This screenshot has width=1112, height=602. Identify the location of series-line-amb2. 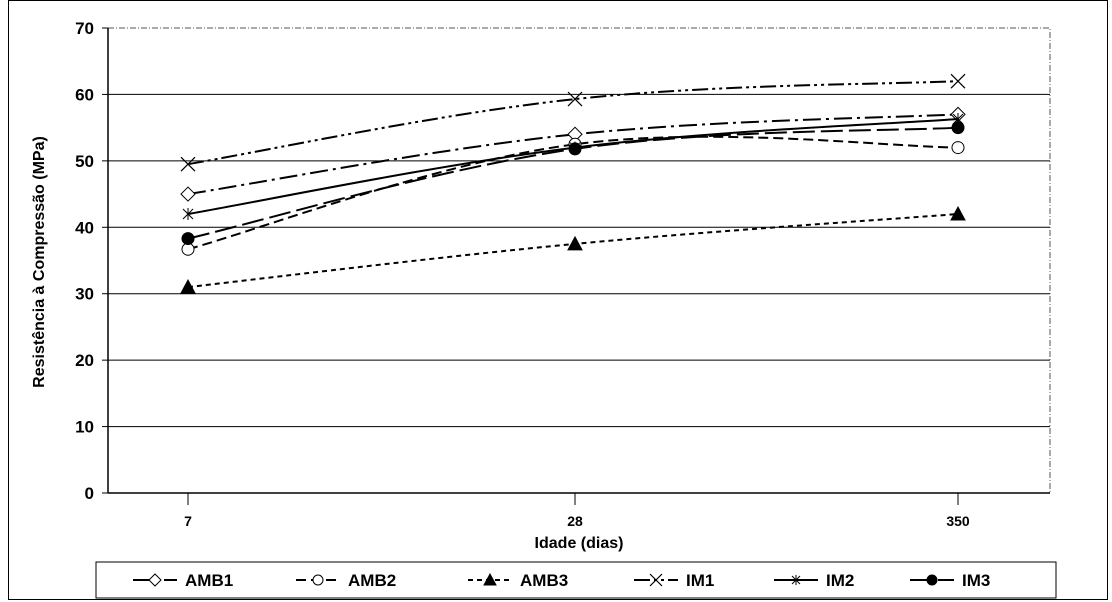
(573, 193).